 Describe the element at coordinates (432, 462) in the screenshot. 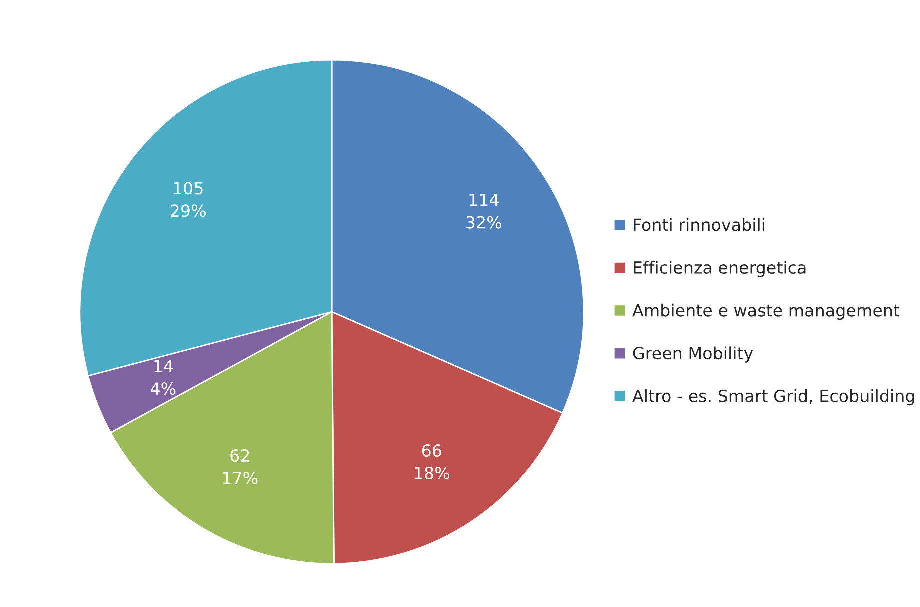

I see `data-label: 66 18%` at that location.